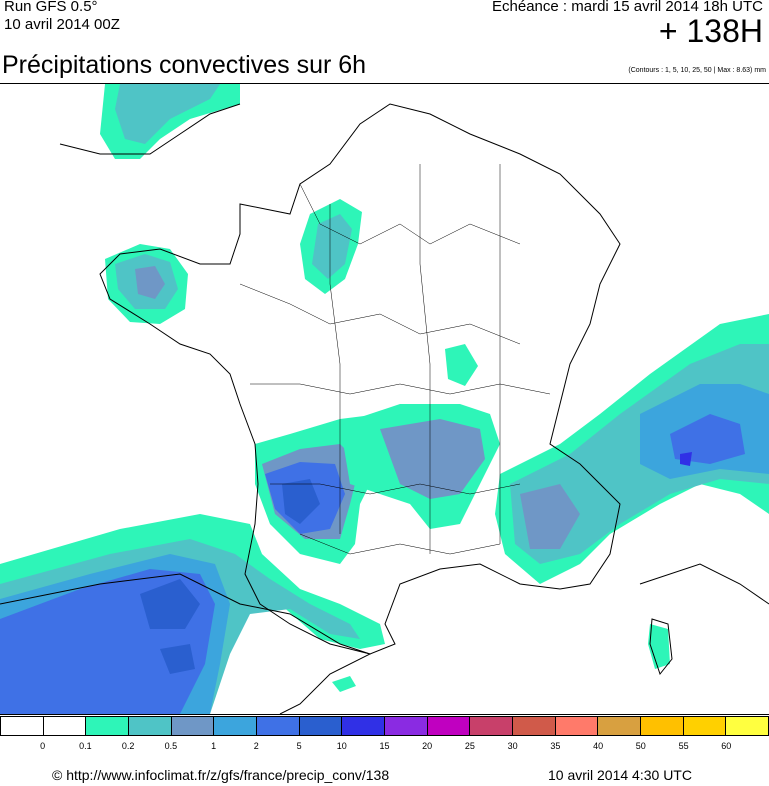  I want to click on generated-time: 10 avril 2014 4:30 UTC, so click(620, 775).